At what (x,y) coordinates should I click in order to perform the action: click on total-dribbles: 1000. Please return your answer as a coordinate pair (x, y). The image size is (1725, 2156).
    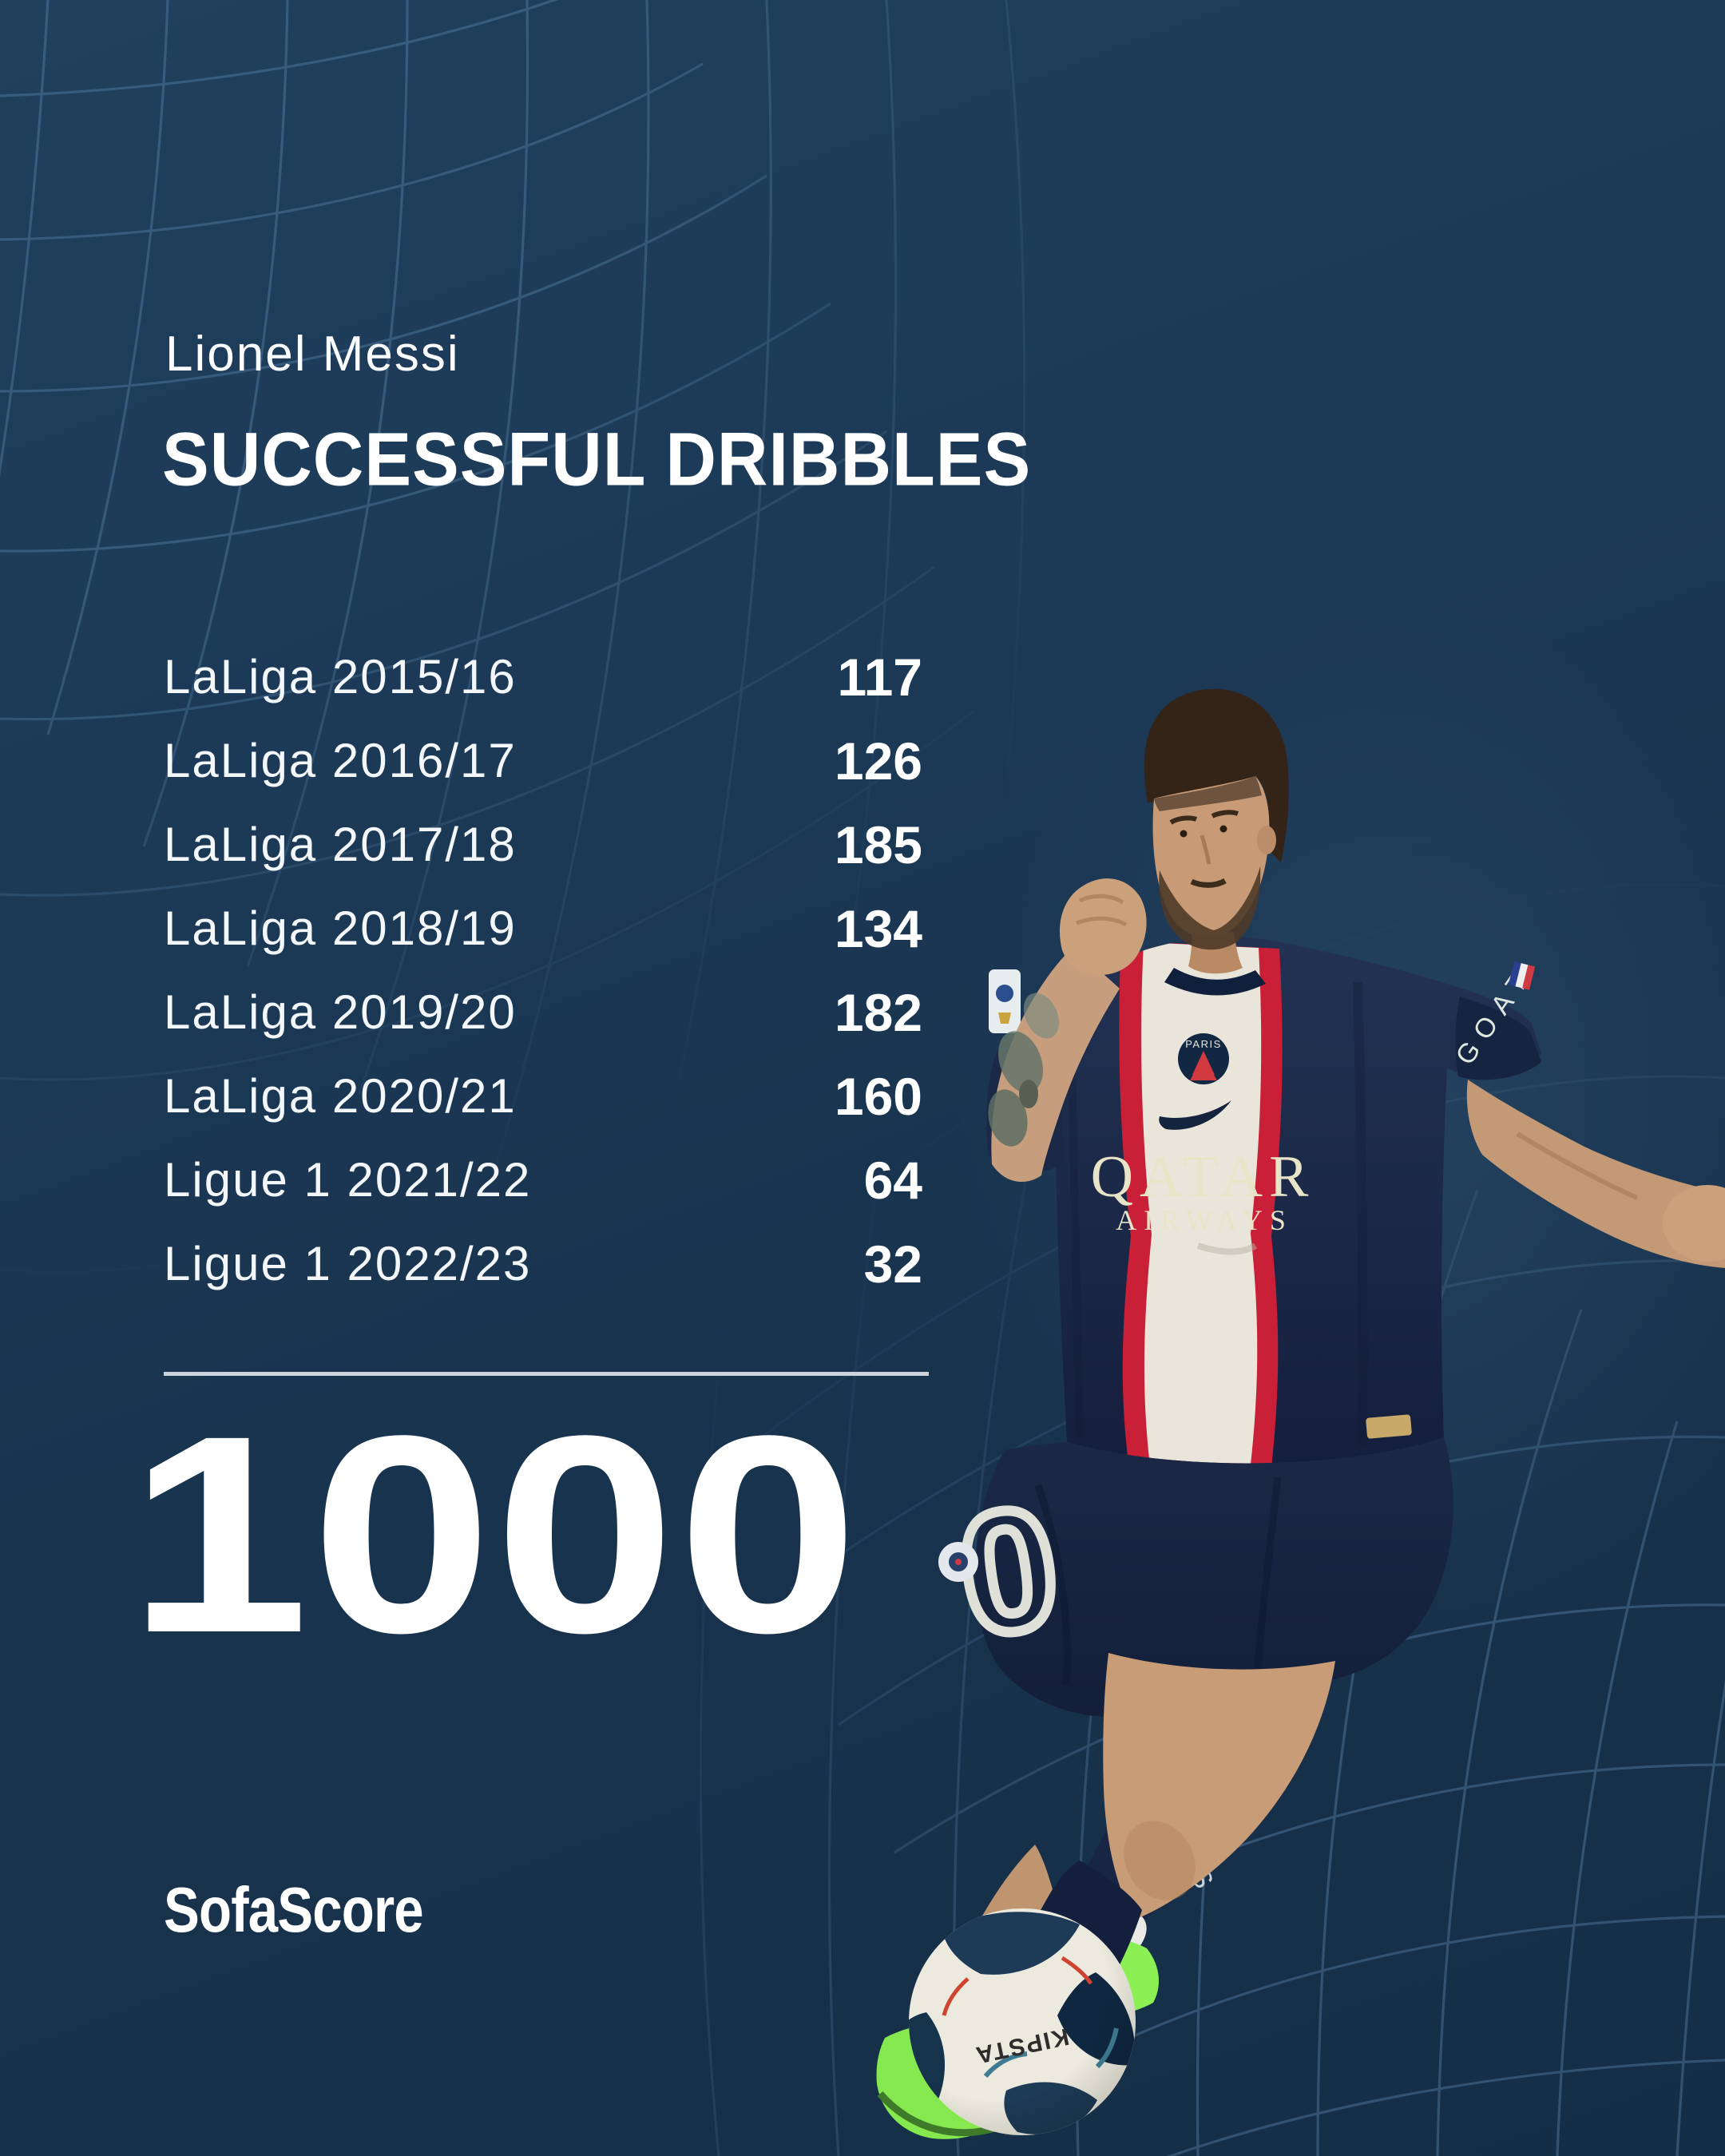
    Looking at the image, I should click on (495, 1534).